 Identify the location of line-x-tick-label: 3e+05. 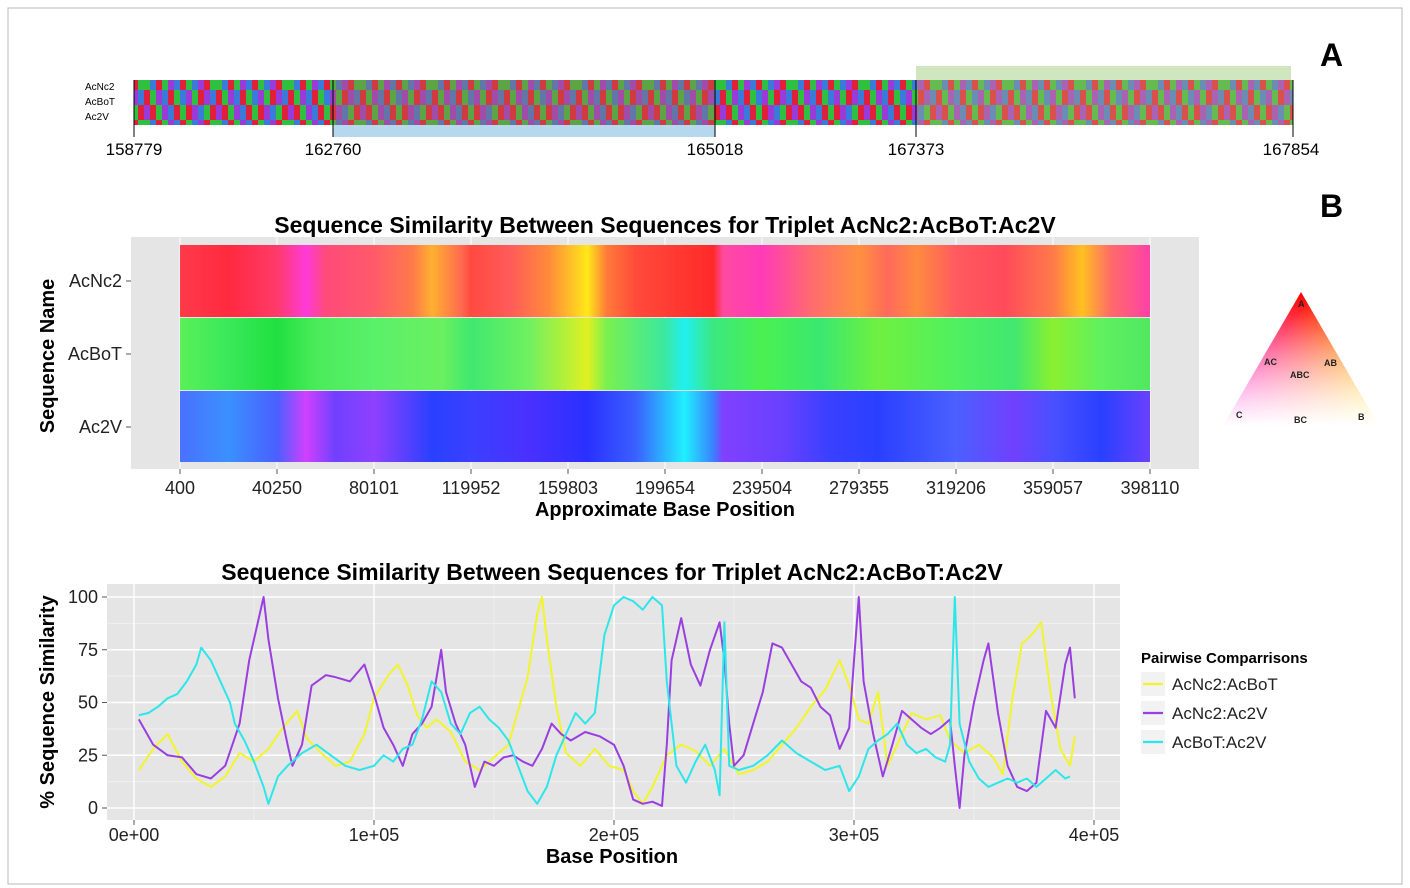
(854, 835).